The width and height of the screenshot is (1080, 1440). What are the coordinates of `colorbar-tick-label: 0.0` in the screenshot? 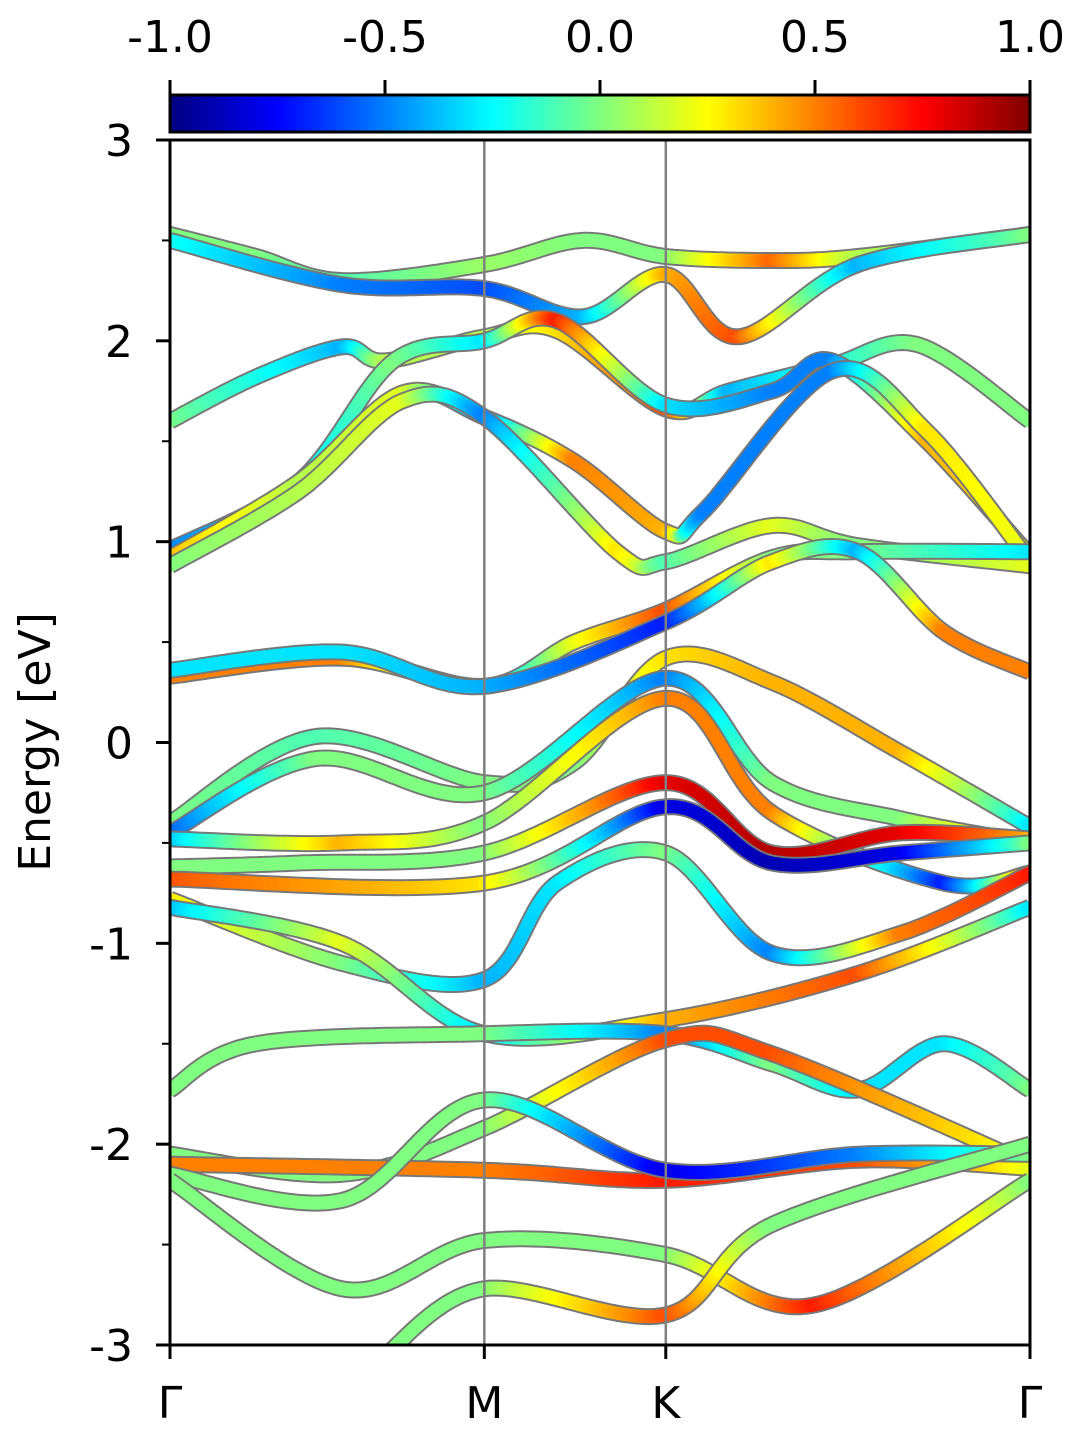 It's located at (600, 37).